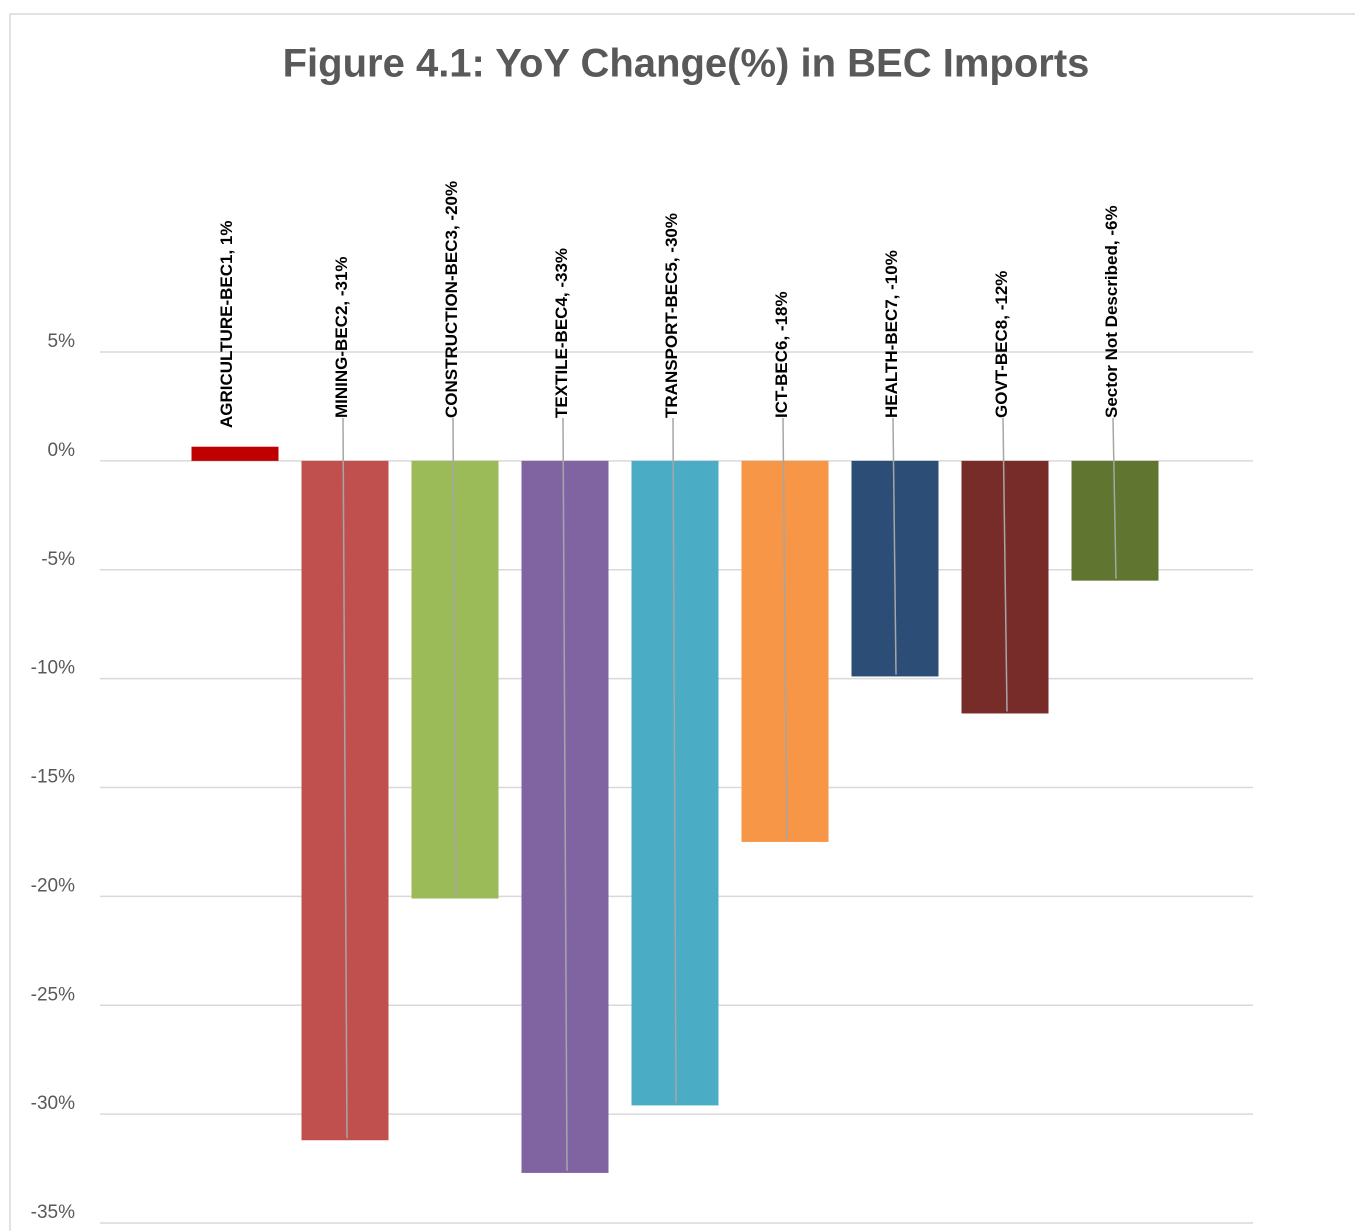 Image resolution: width=1355 pixels, height=1231 pixels. Describe the element at coordinates (341, 276) in the screenshot. I see `data-label-value: -31%` at that location.